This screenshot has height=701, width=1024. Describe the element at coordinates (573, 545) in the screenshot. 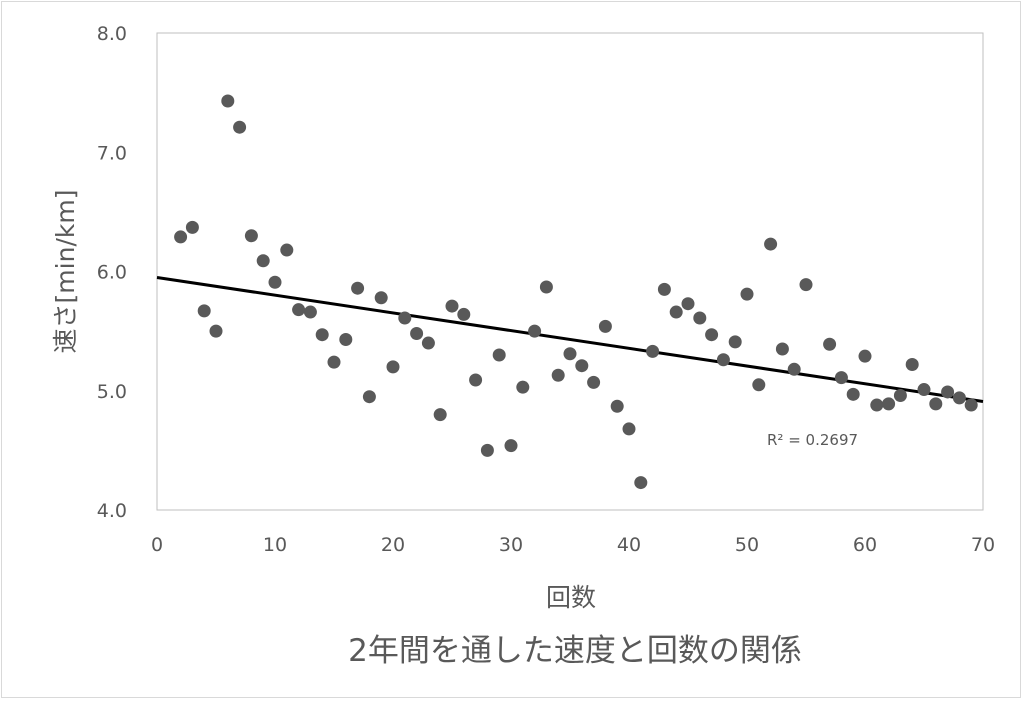

I see `x-axis-ticks: 0 10 20 30 40 50 60 70` at that location.